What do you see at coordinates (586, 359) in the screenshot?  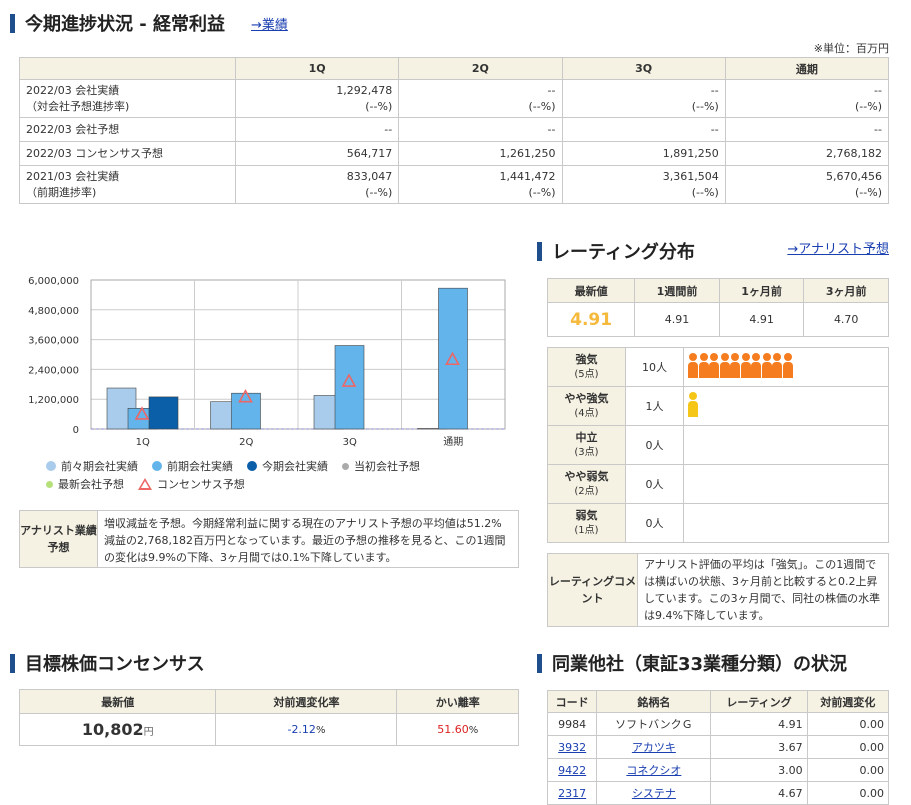 I see `rating-level-label: 強気` at bounding box center [586, 359].